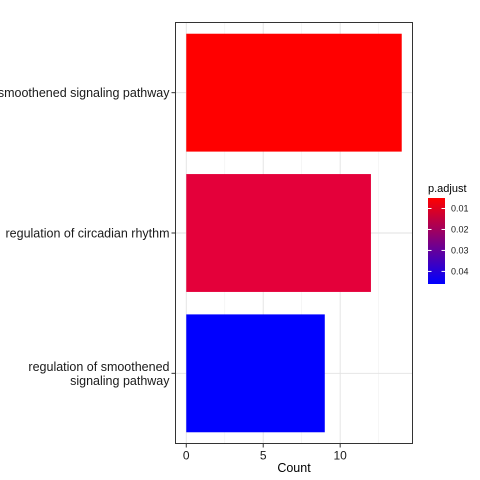  I want to click on x-tick-label: 5, so click(263, 456).